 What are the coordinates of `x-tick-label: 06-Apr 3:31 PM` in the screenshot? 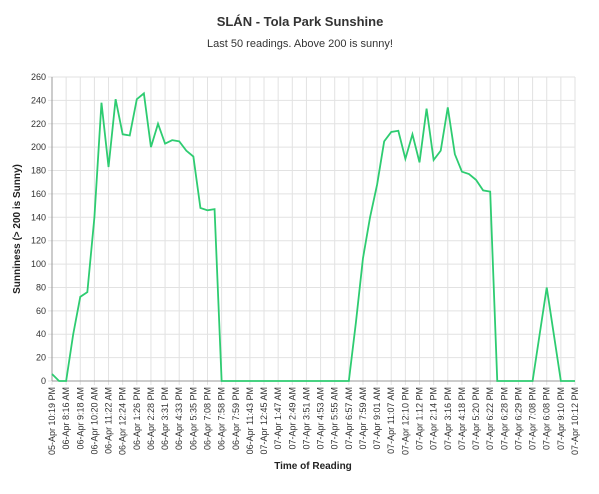 It's located at (165, 418).